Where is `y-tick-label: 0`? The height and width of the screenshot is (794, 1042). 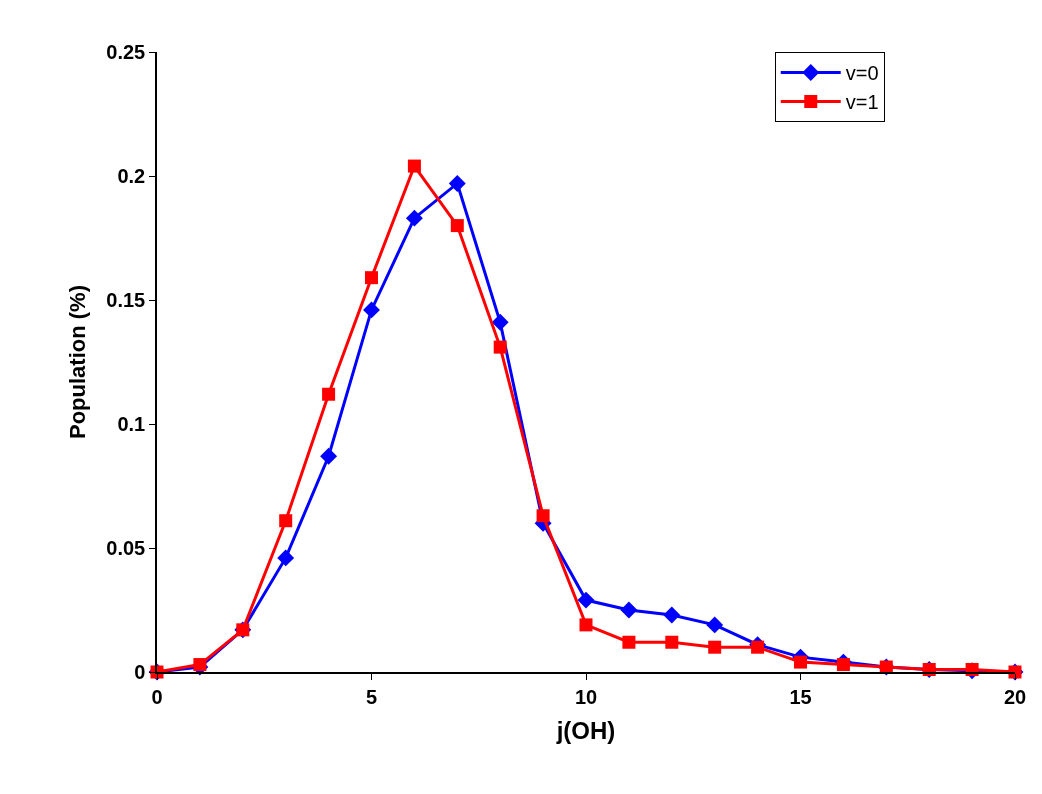 y-tick-label: 0 is located at coordinates (140, 672).